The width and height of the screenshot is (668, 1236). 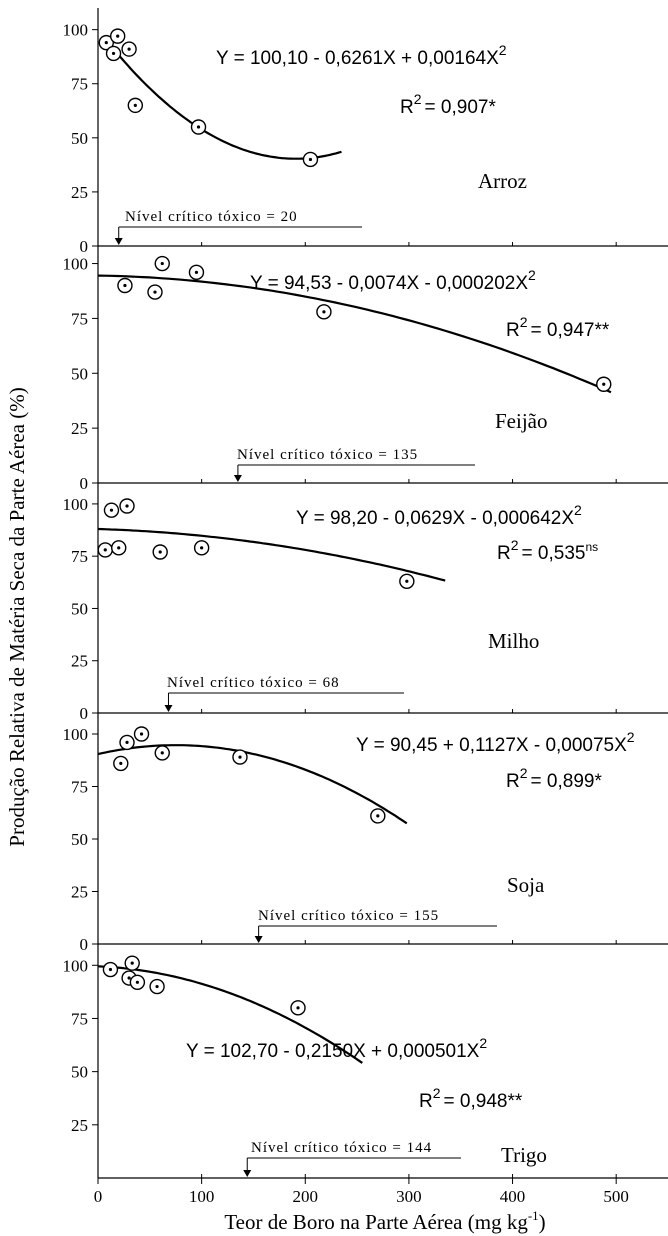 What do you see at coordinates (306, 1196) in the screenshot?
I see `x-tick-label: 200` at bounding box center [306, 1196].